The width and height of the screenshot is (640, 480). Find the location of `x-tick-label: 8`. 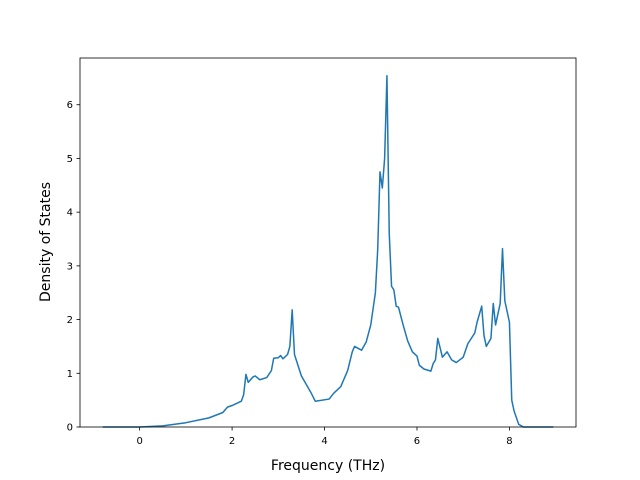

x-tick-label: 8 is located at coordinates (509, 441).